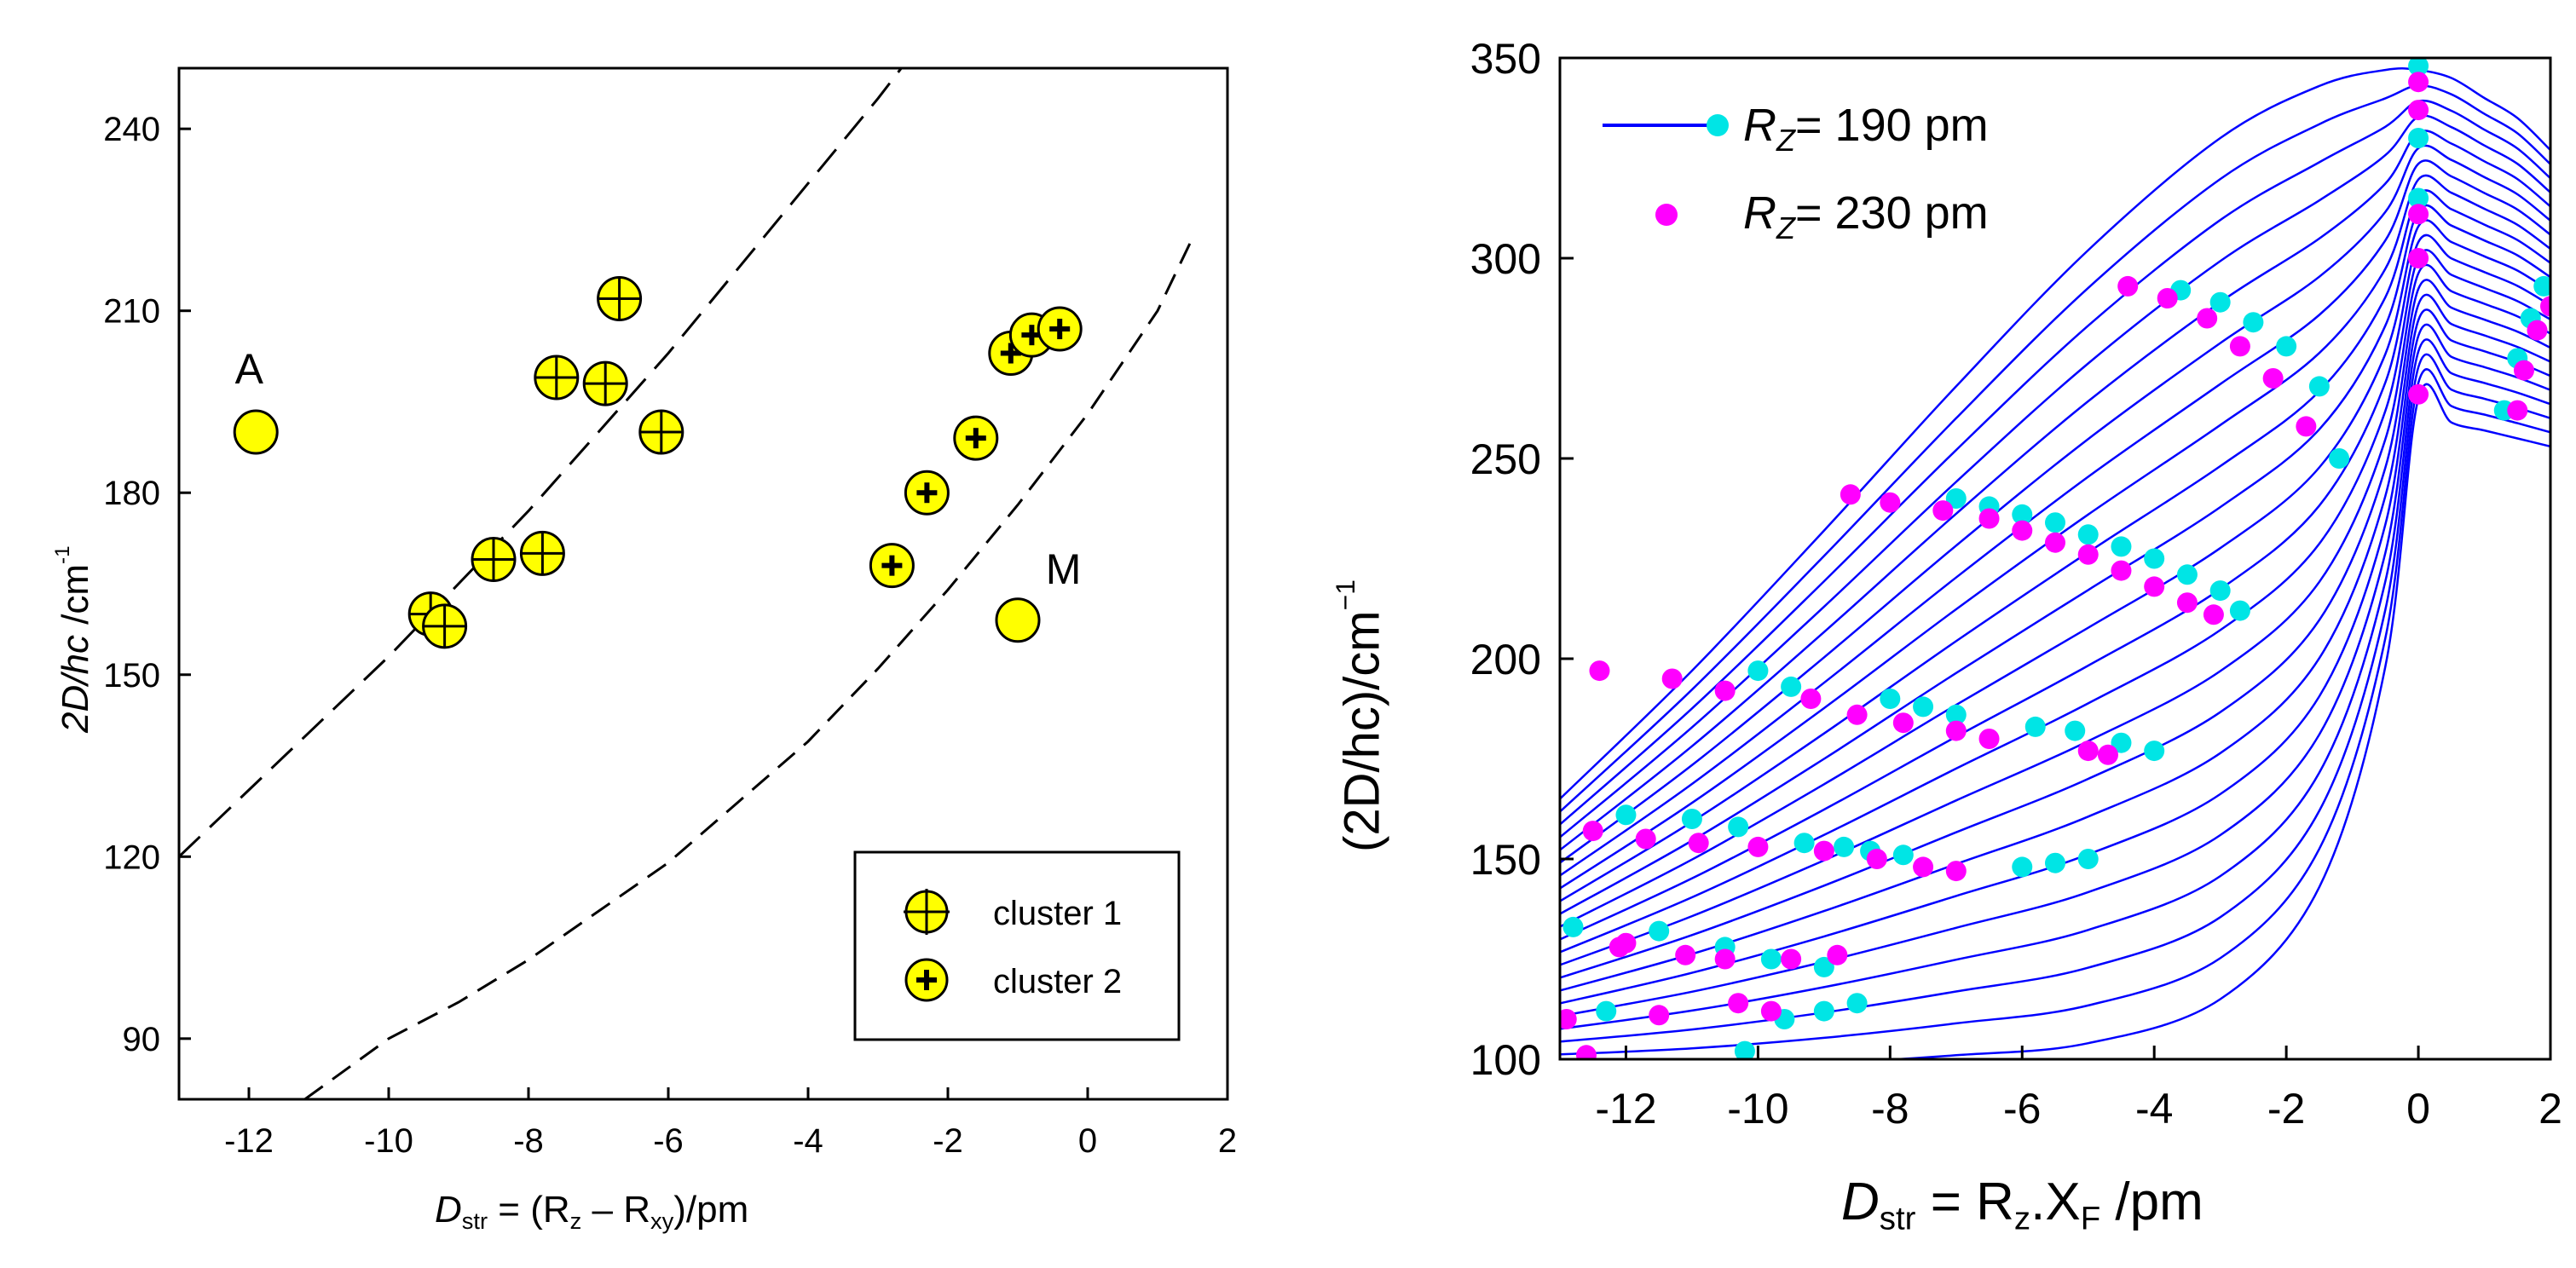 Image resolution: width=2576 pixels, height=1268 pixels. Describe the element at coordinates (142, 1040) in the screenshot. I see `left-y-tick-label: 90` at that location.